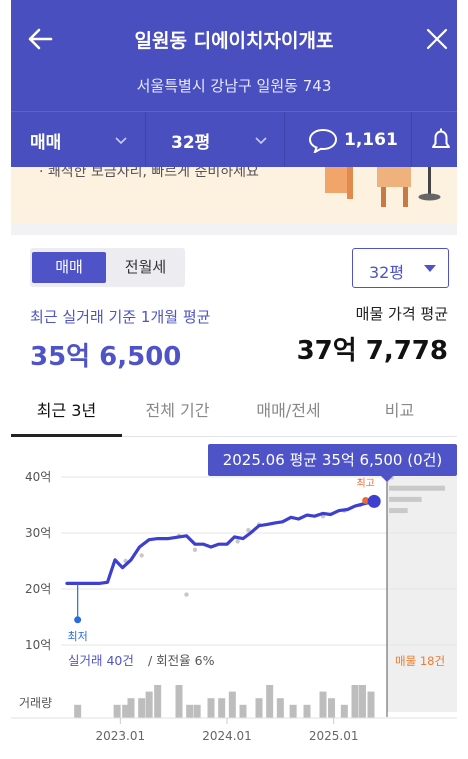 This screenshot has width=468, height=759. Describe the element at coordinates (177, 410) in the screenshot. I see `tab-all-period: 전체 기간` at that location.